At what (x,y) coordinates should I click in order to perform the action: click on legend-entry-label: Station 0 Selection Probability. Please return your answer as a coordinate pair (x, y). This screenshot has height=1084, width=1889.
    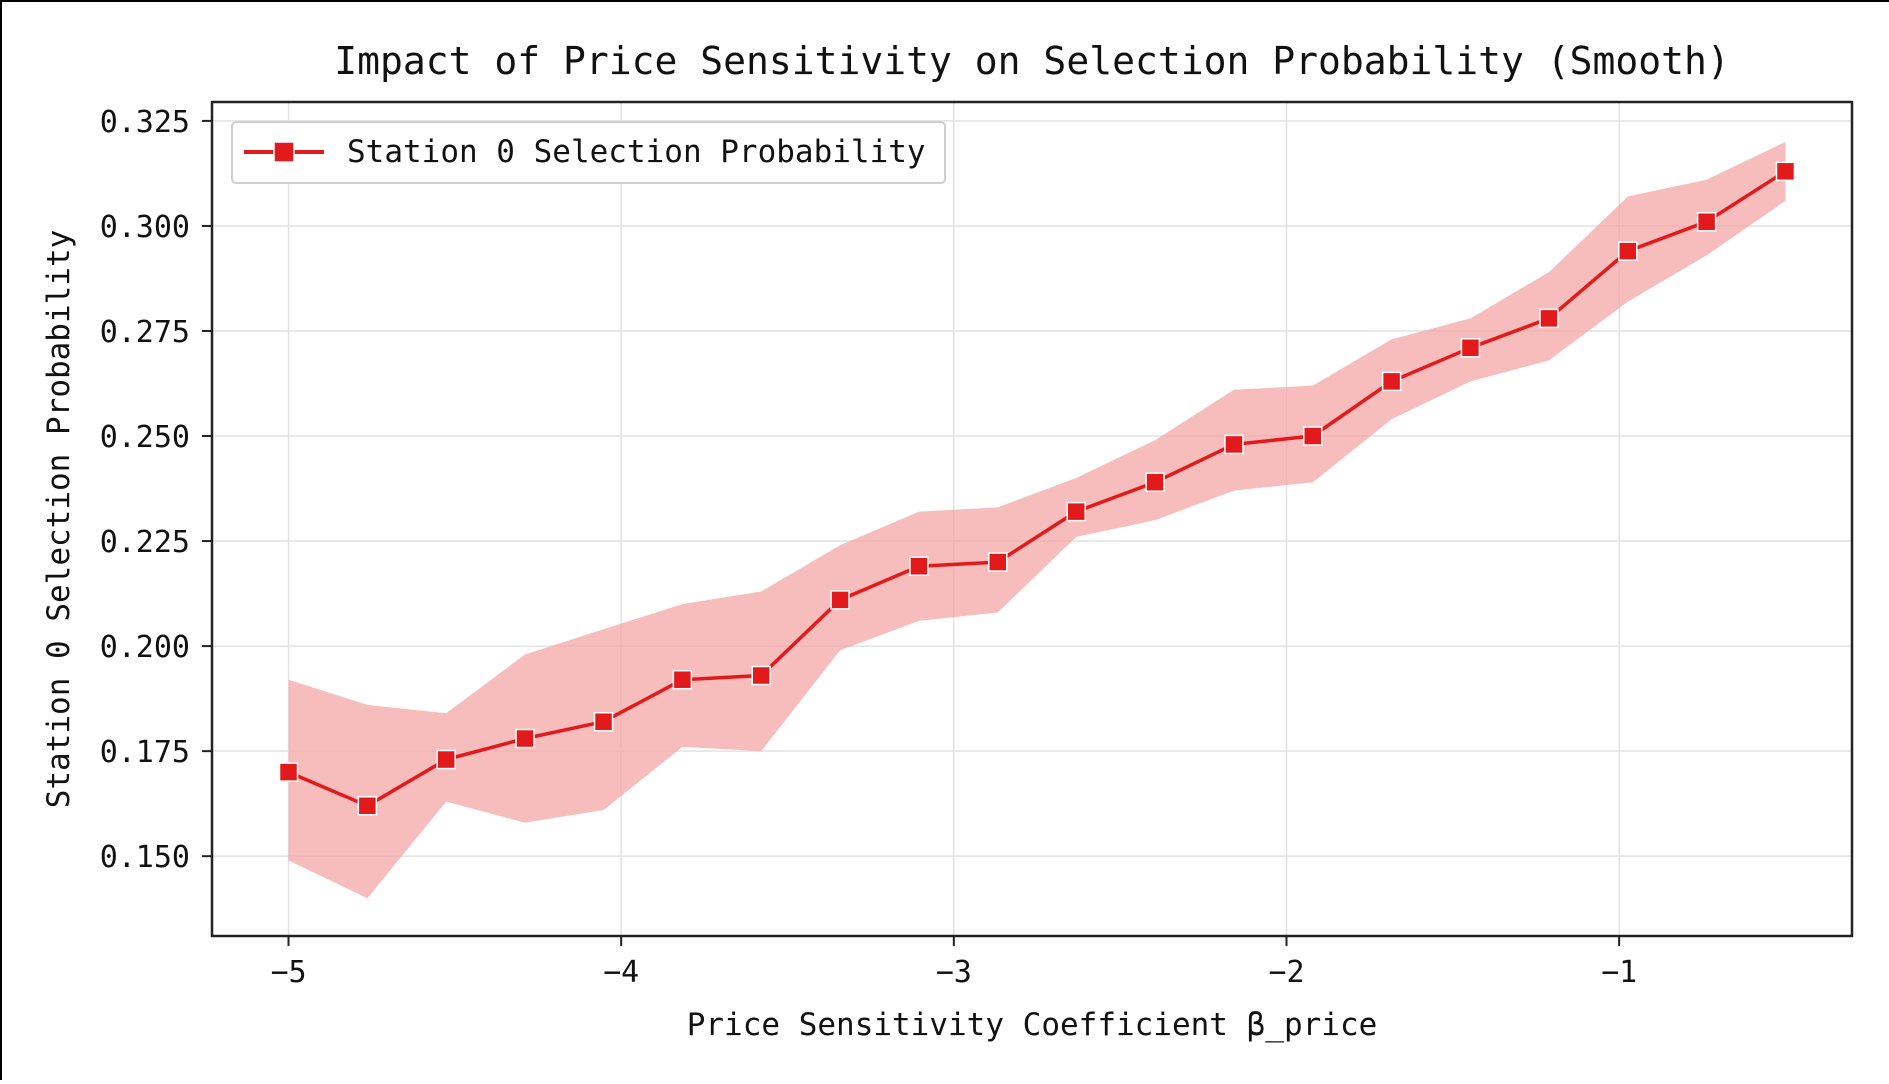
    Looking at the image, I should click on (636, 152).